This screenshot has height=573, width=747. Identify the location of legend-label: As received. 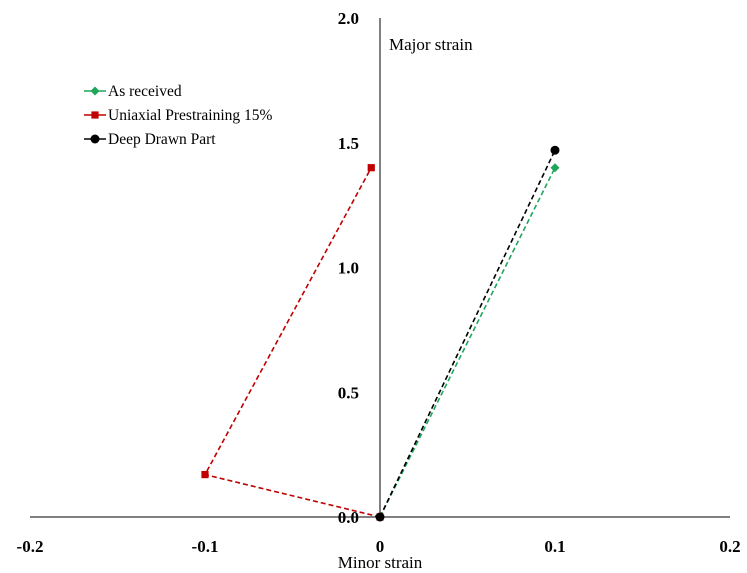
(145, 91).